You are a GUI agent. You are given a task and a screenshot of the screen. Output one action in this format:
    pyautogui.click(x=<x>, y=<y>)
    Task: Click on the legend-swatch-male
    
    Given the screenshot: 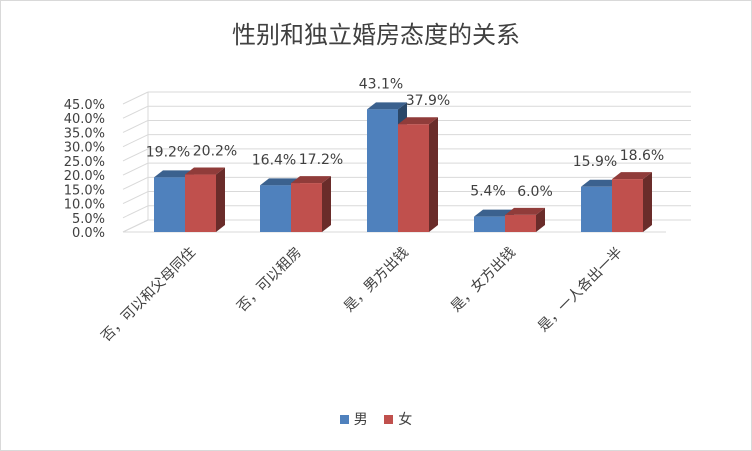 What is the action you would take?
    pyautogui.click(x=344, y=419)
    